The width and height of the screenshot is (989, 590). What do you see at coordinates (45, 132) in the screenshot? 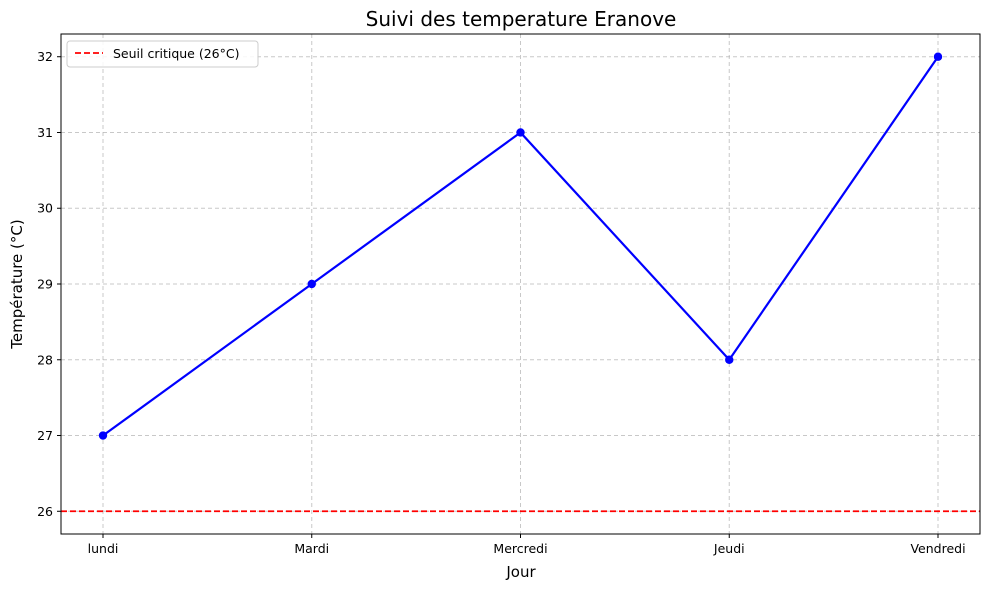
I see `y-tick-label: 31` at bounding box center [45, 132].